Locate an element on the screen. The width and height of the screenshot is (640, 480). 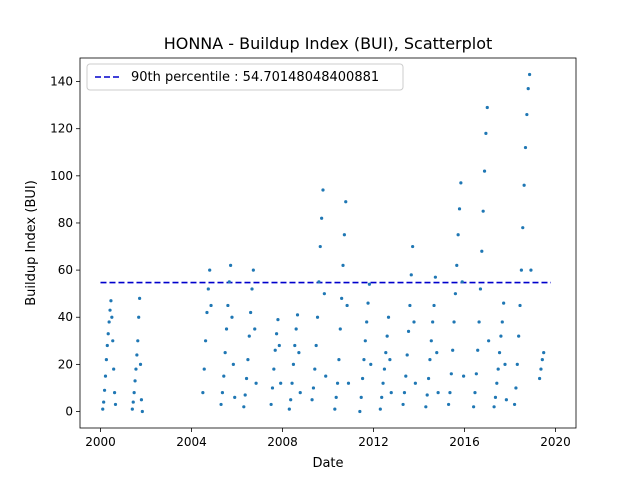
x-tick-label: 2004 is located at coordinates (191, 442).